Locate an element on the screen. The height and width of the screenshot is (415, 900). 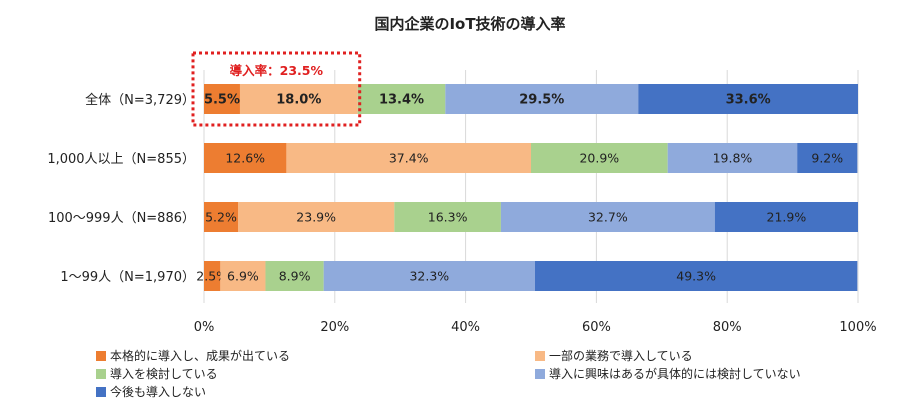
data-label: 2.5% is located at coordinates (212, 276).